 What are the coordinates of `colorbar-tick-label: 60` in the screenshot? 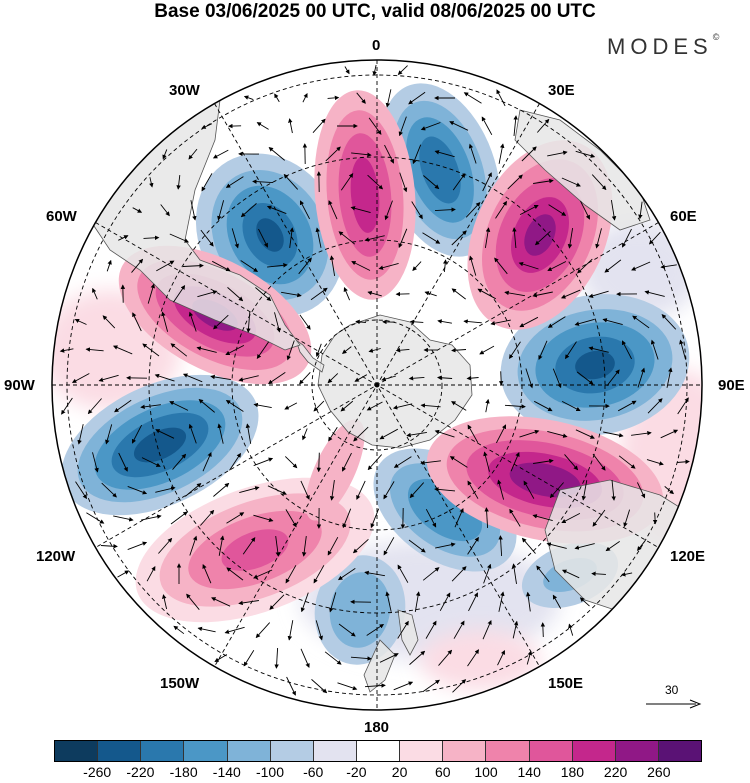 It's located at (443, 772).